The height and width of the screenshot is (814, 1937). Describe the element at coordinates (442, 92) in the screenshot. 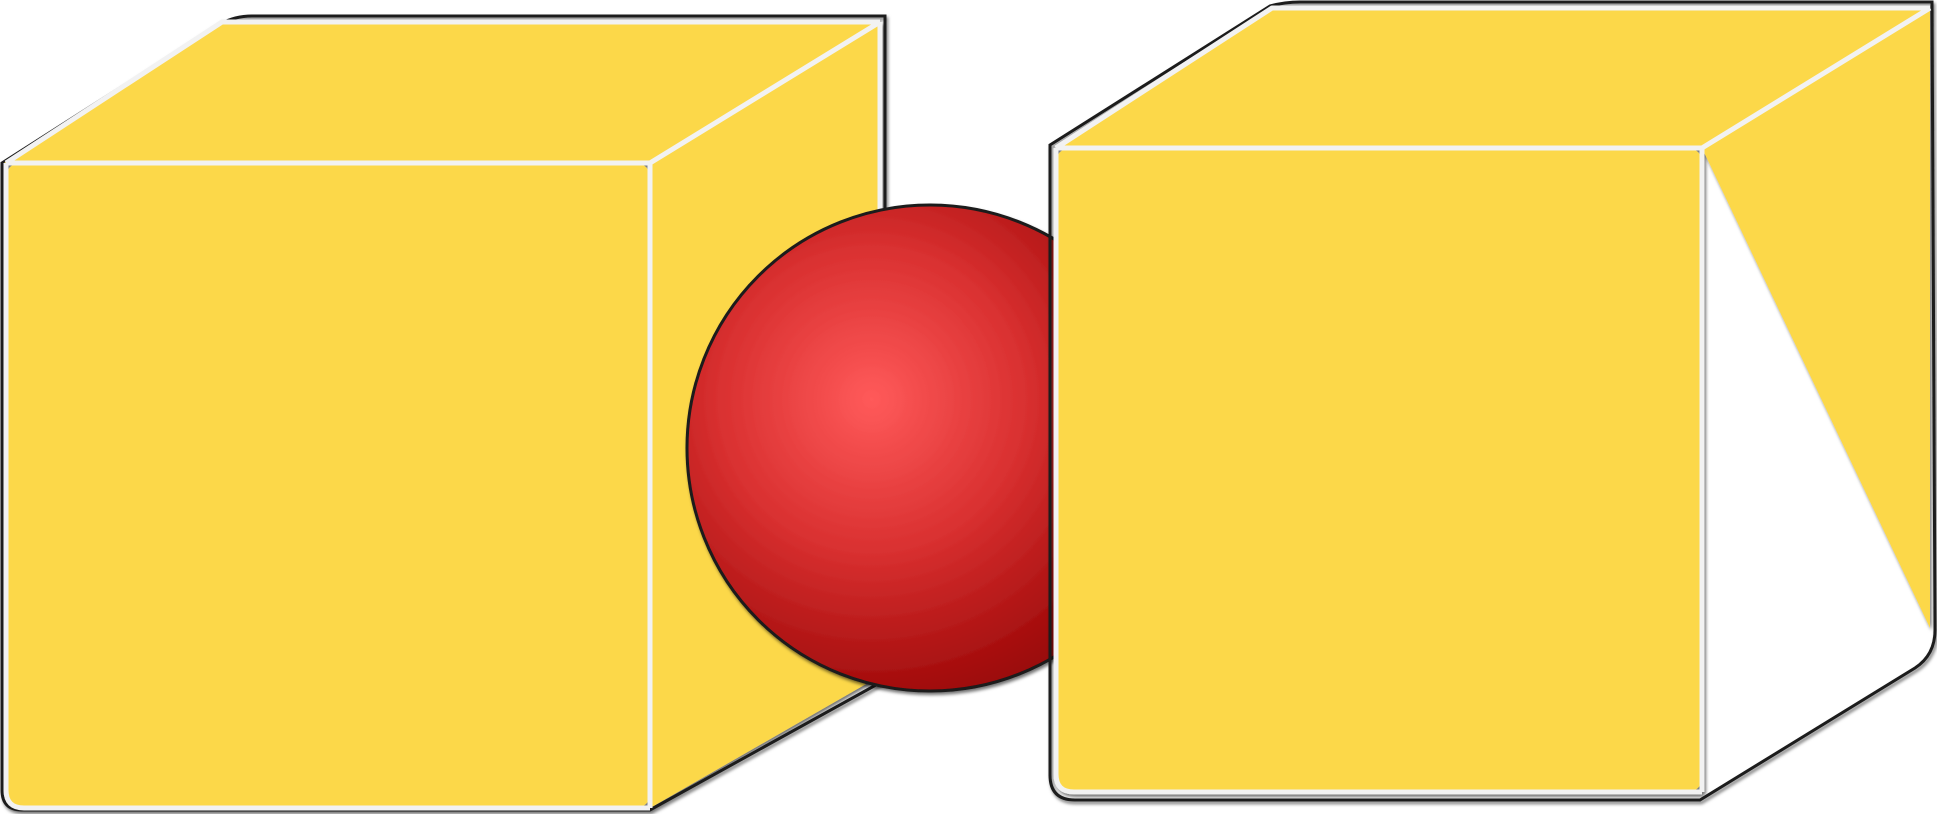

I see `left-cube-top-face` at that location.